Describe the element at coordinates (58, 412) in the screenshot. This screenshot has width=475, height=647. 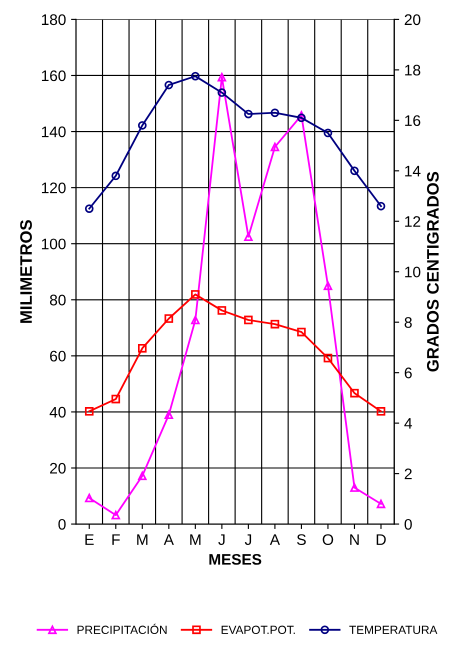
I see `y-tick-label: 40` at that location.